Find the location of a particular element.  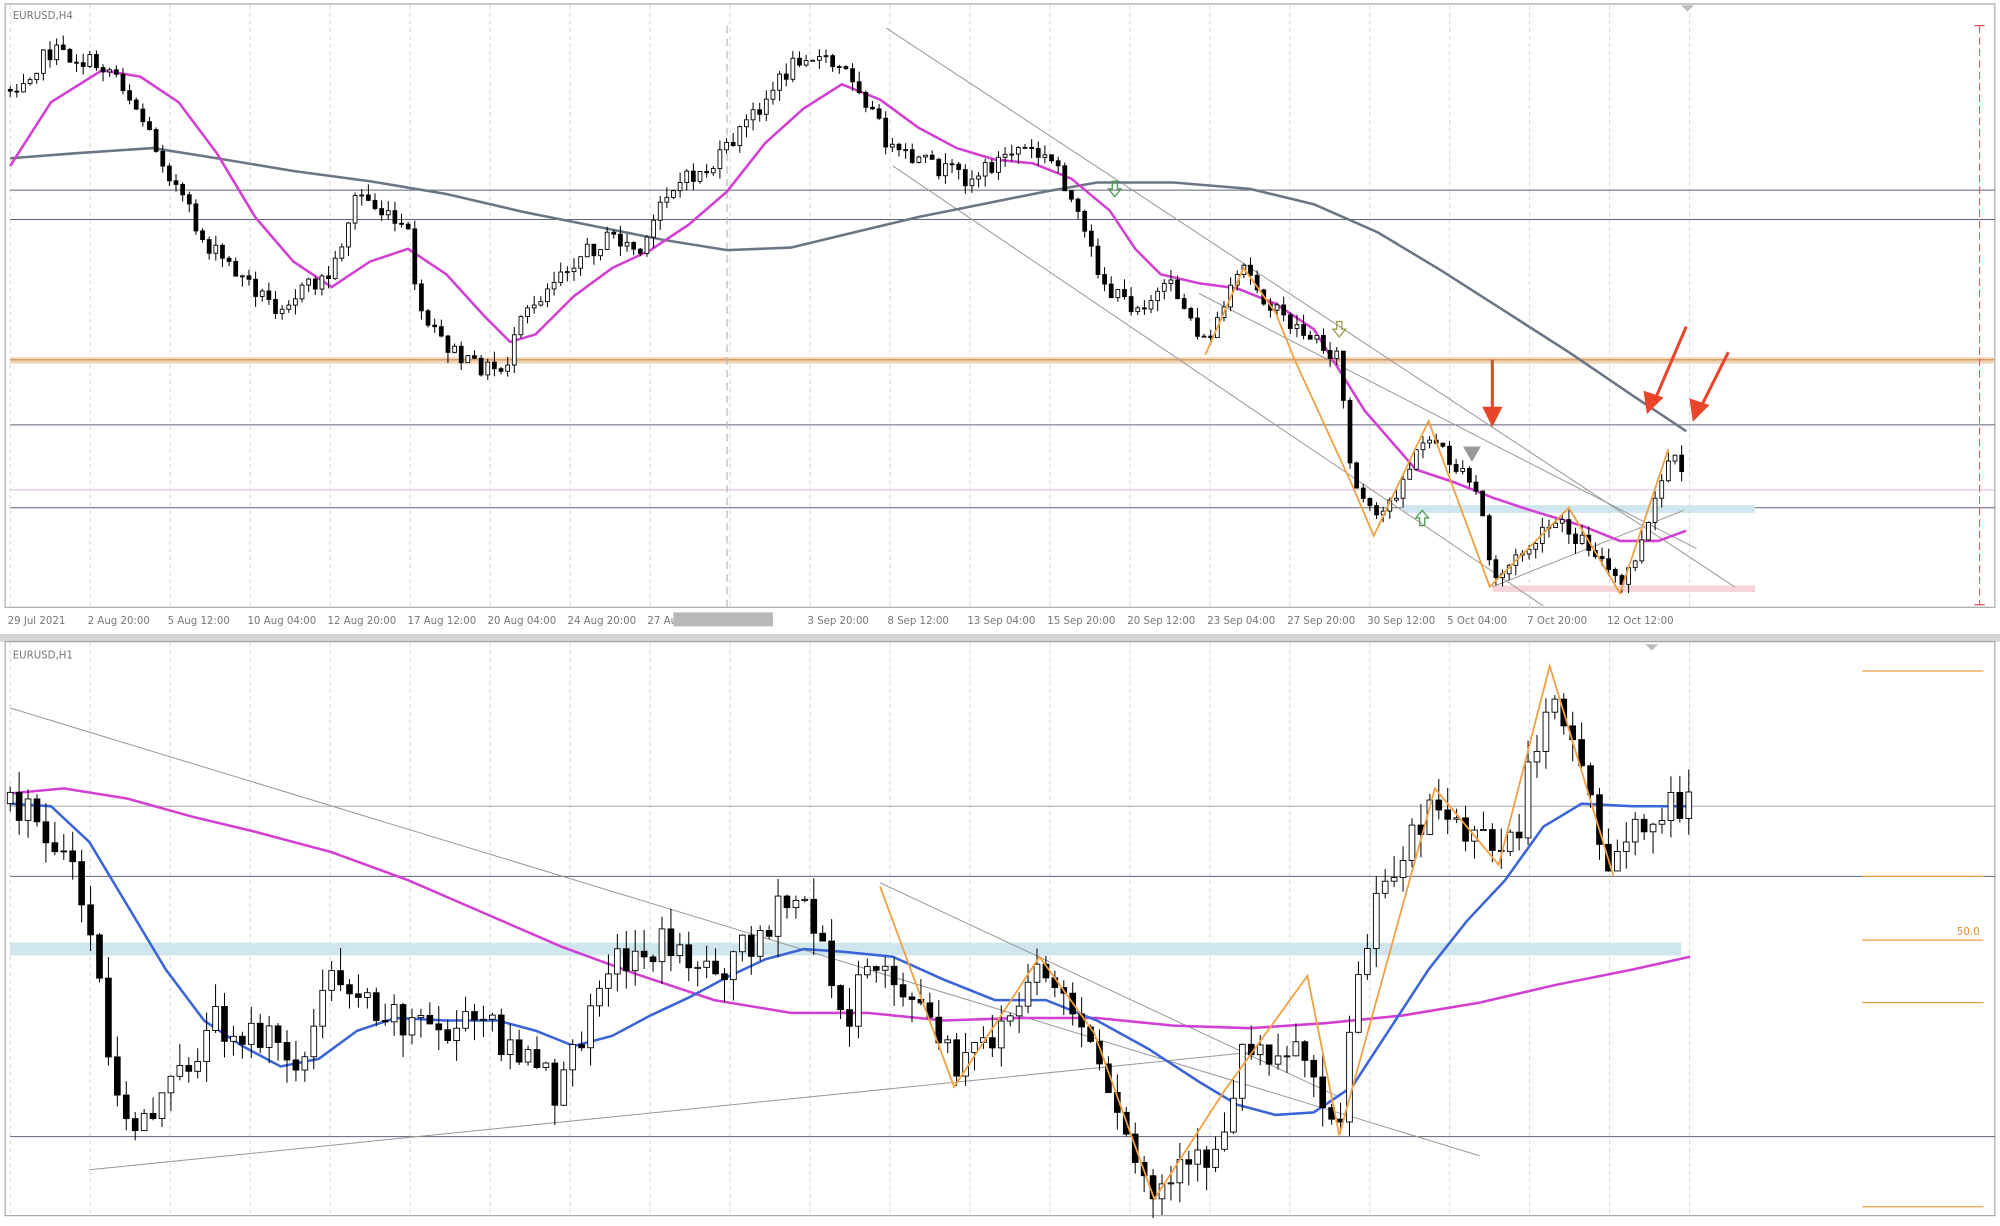

time-label: 24 Aug 20:00 is located at coordinates (601, 621).